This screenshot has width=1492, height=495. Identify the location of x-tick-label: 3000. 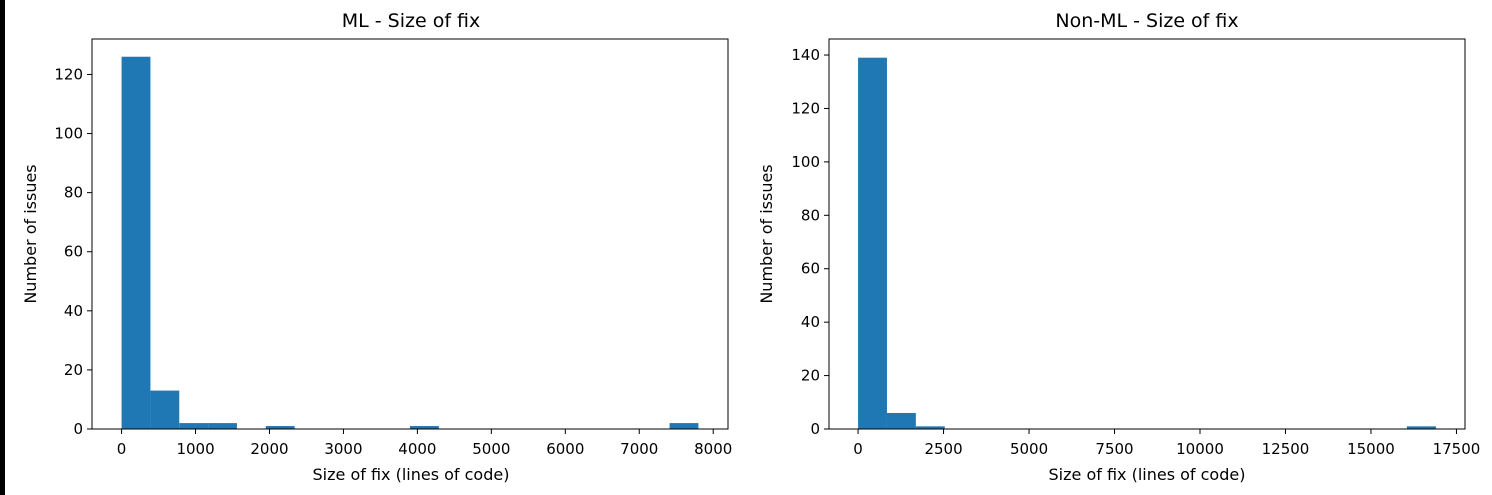
(343, 449).